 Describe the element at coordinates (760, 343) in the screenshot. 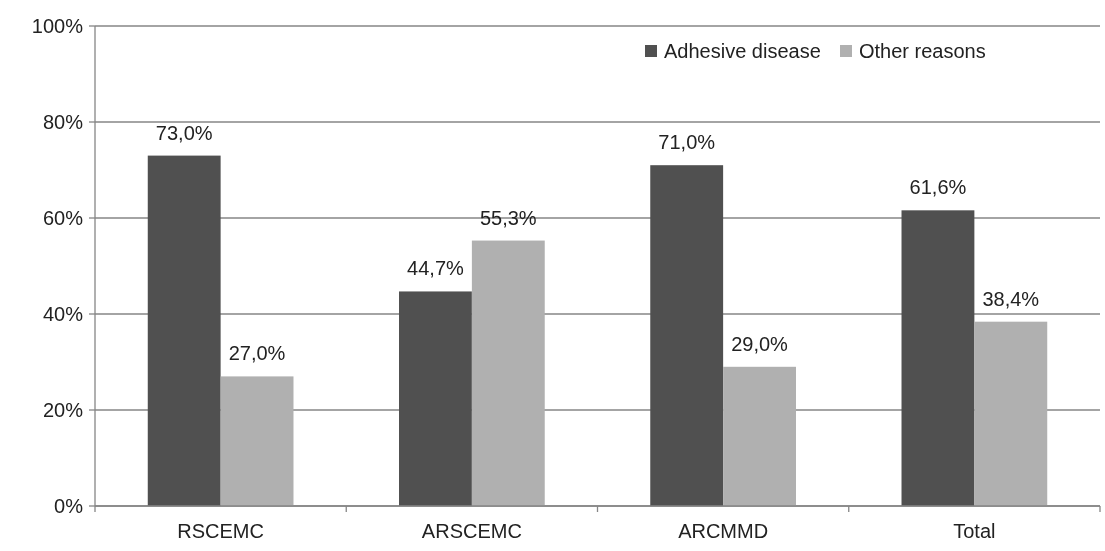

I see `data-label: 29,0%` at that location.